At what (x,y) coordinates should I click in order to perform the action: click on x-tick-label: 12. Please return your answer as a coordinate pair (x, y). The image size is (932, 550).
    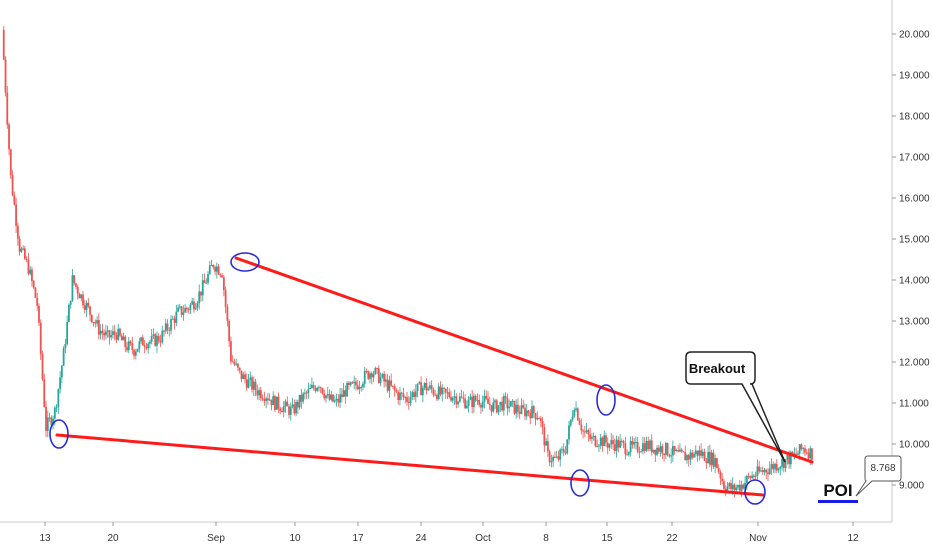
    Looking at the image, I should click on (853, 538).